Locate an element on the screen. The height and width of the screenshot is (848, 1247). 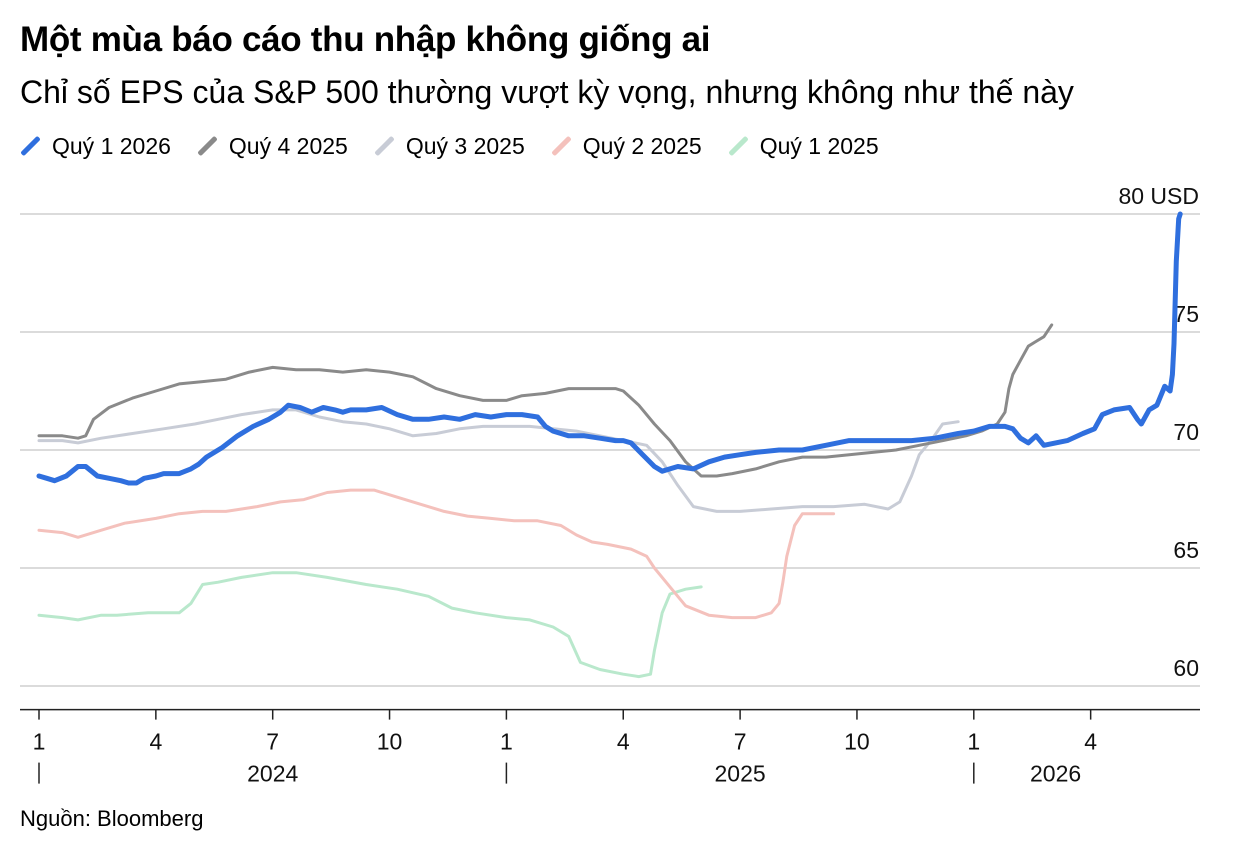
chart-title: Một mùa báo cáo thu nhập không giống ai is located at coordinates (365, 39).